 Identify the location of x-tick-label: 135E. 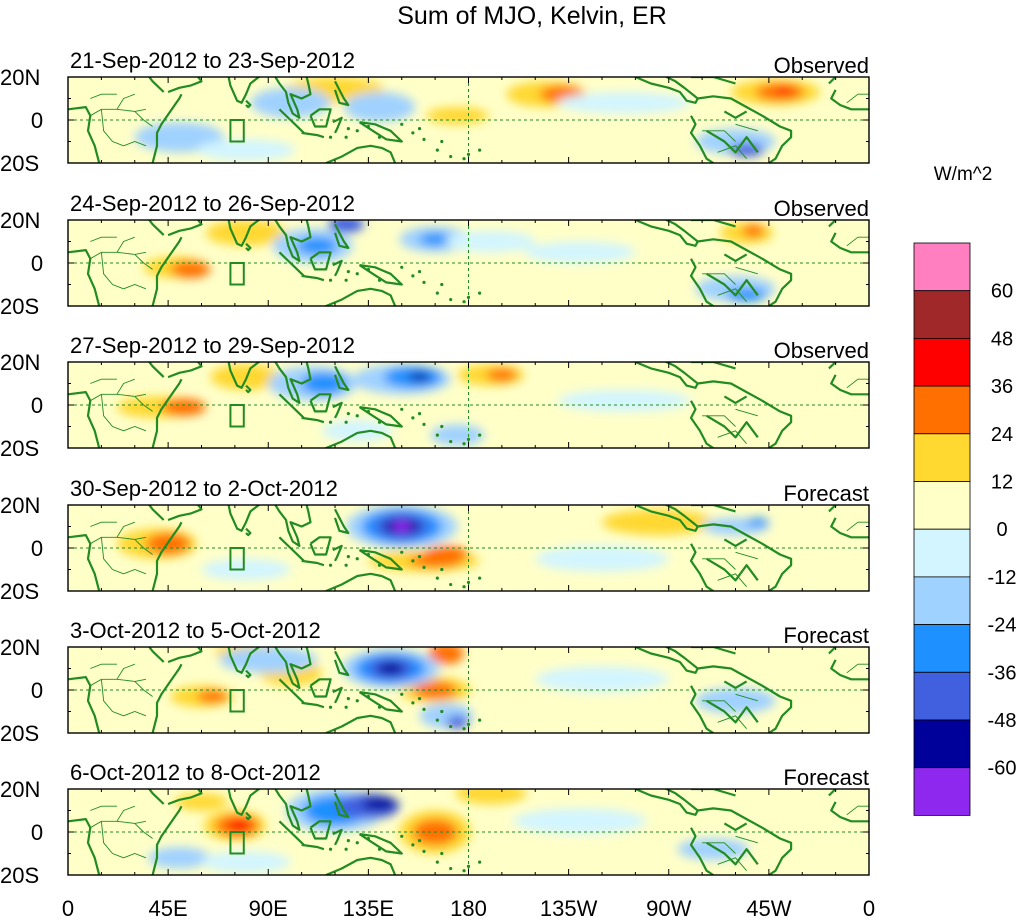
(368, 908).